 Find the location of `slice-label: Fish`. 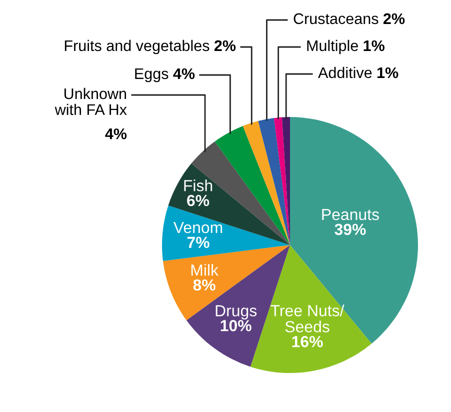

slice-label: Fish is located at coordinates (198, 186).